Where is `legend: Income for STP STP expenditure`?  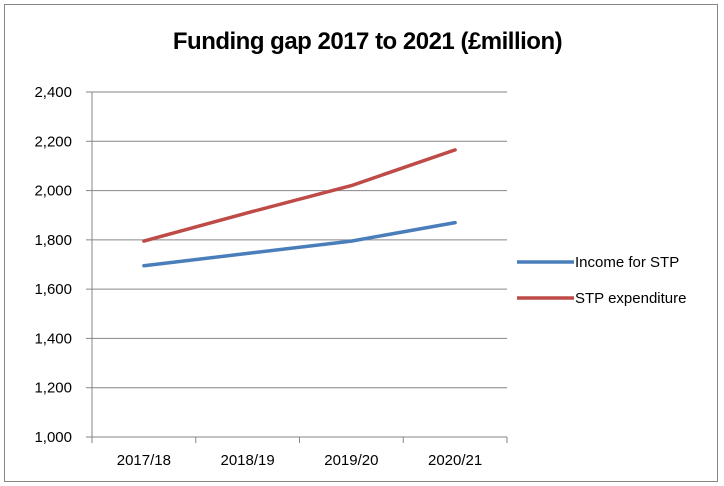 legend: Income for STP STP expenditure is located at coordinates (601, 280).